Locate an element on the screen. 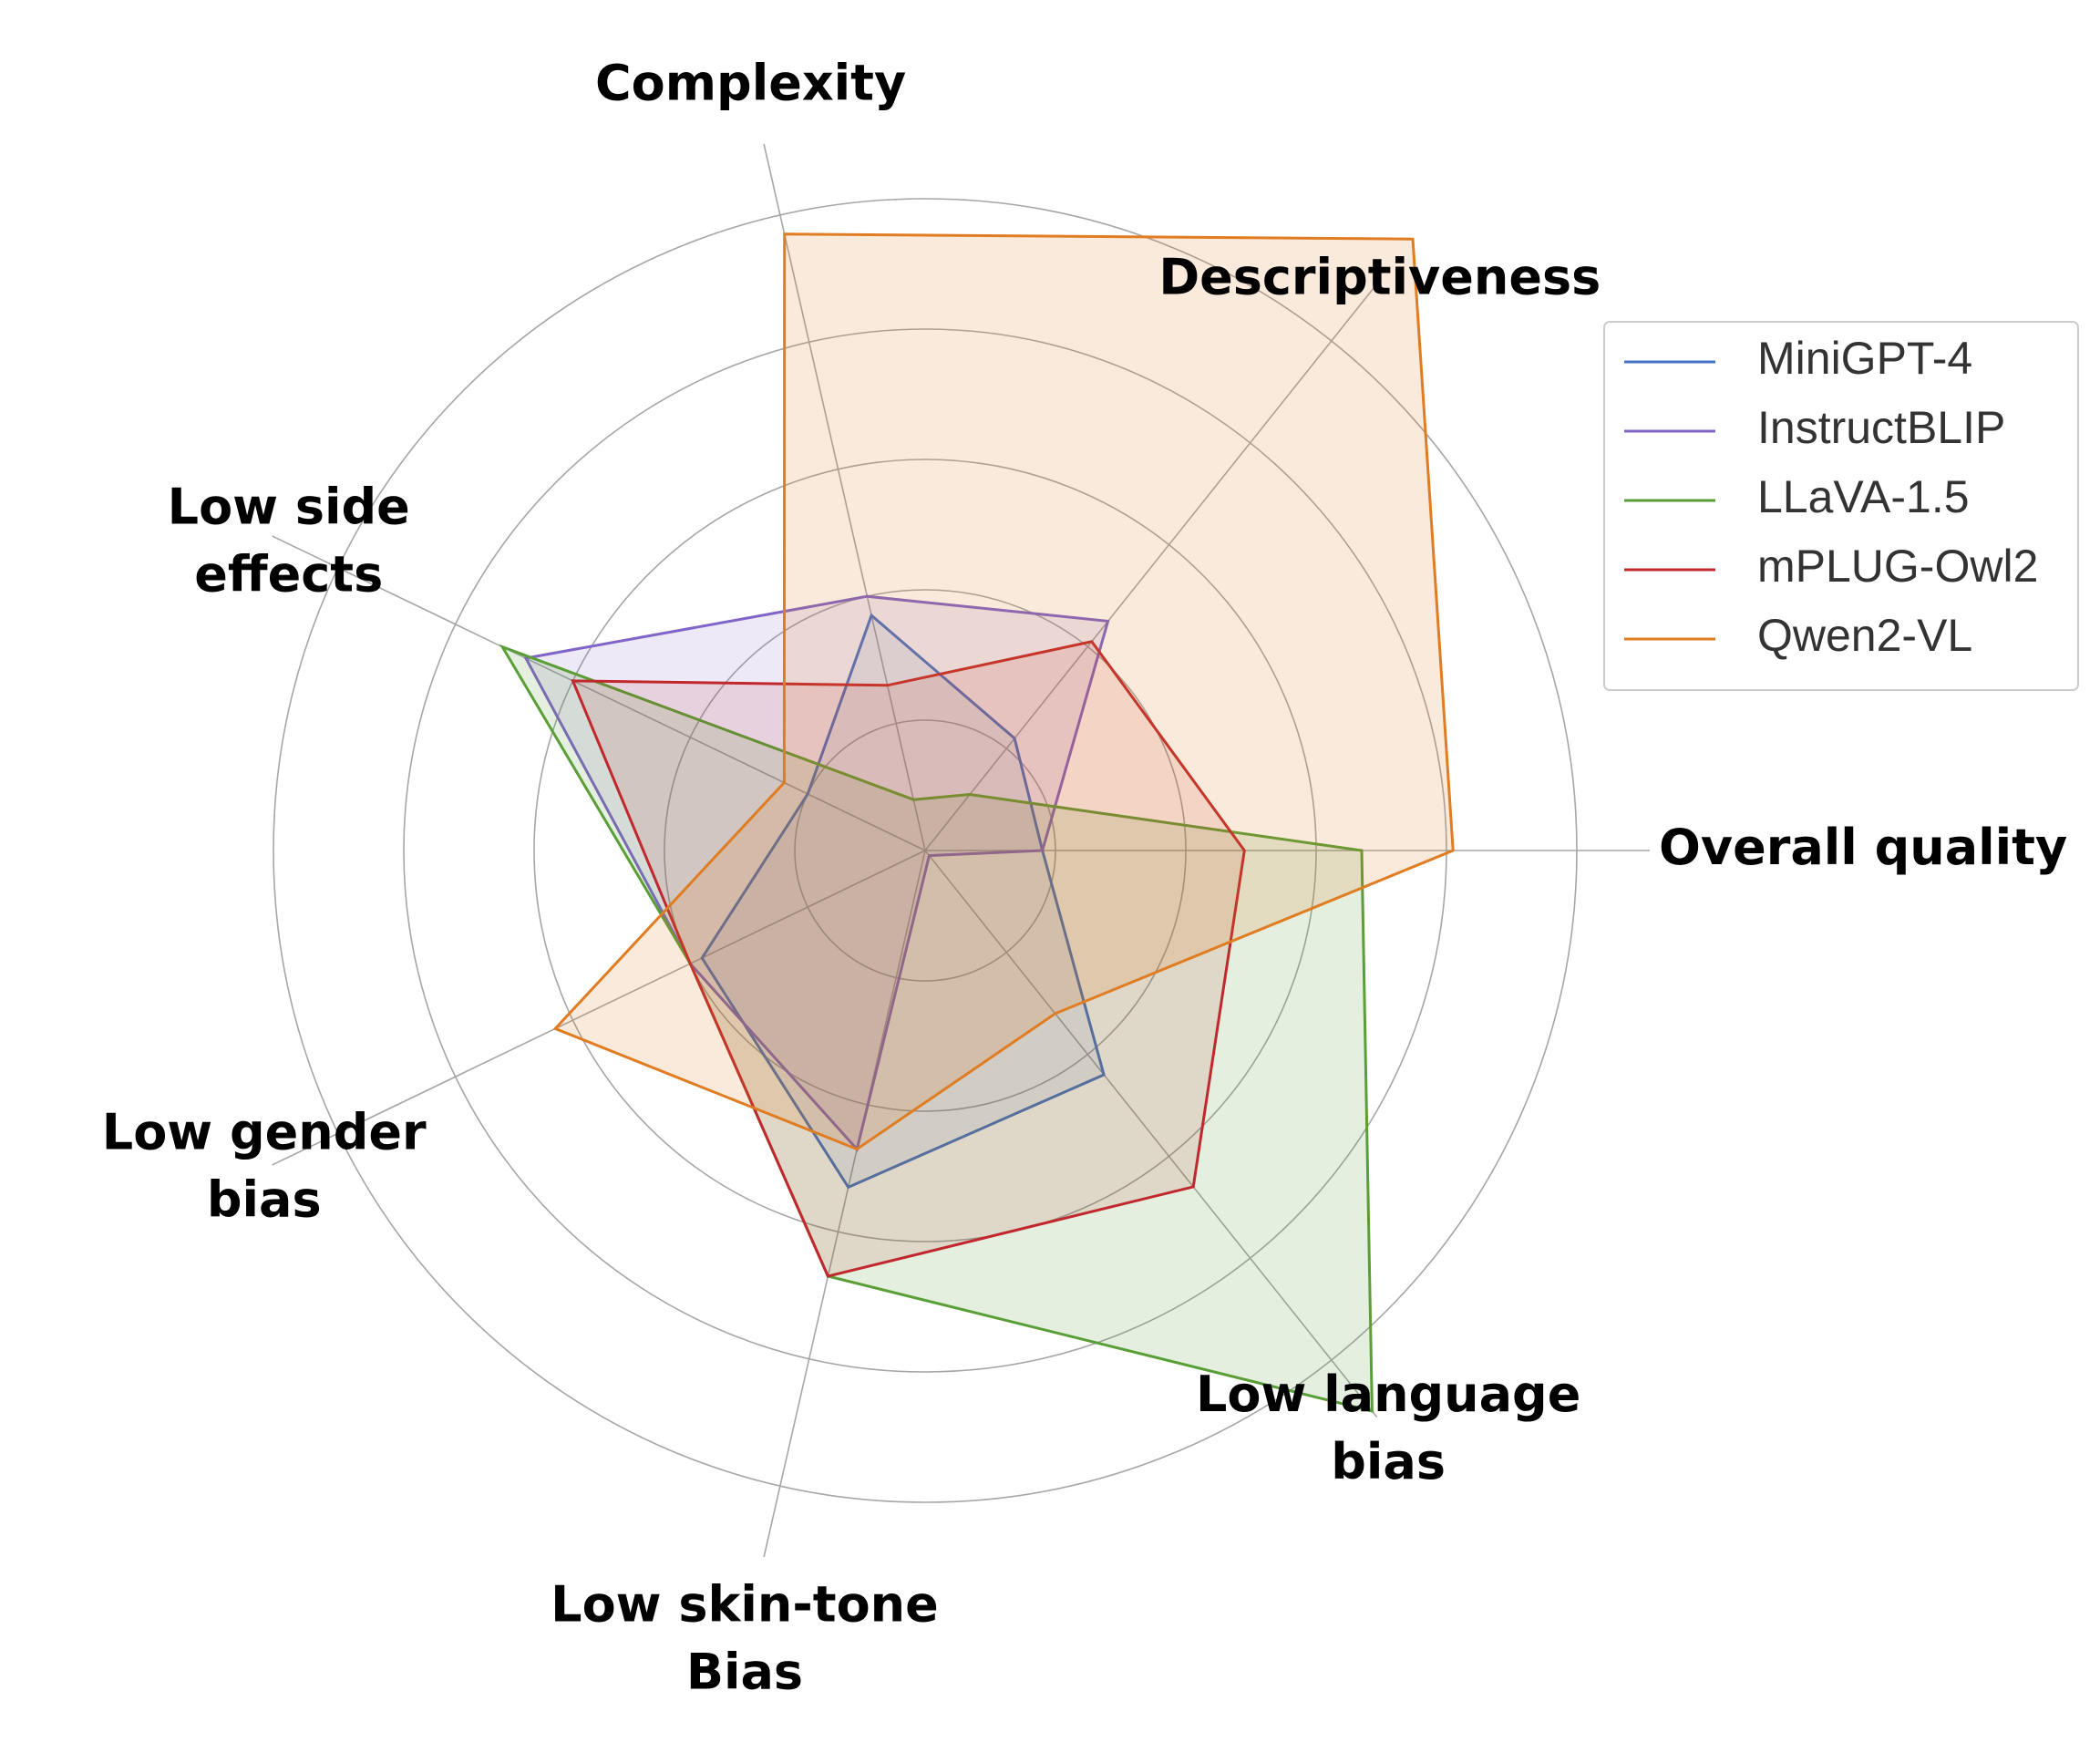 This screenshot has height=1763, width=2100. legend-label-minigpt-4: MiniGPT-4 is located at coordinates (1865, 359).